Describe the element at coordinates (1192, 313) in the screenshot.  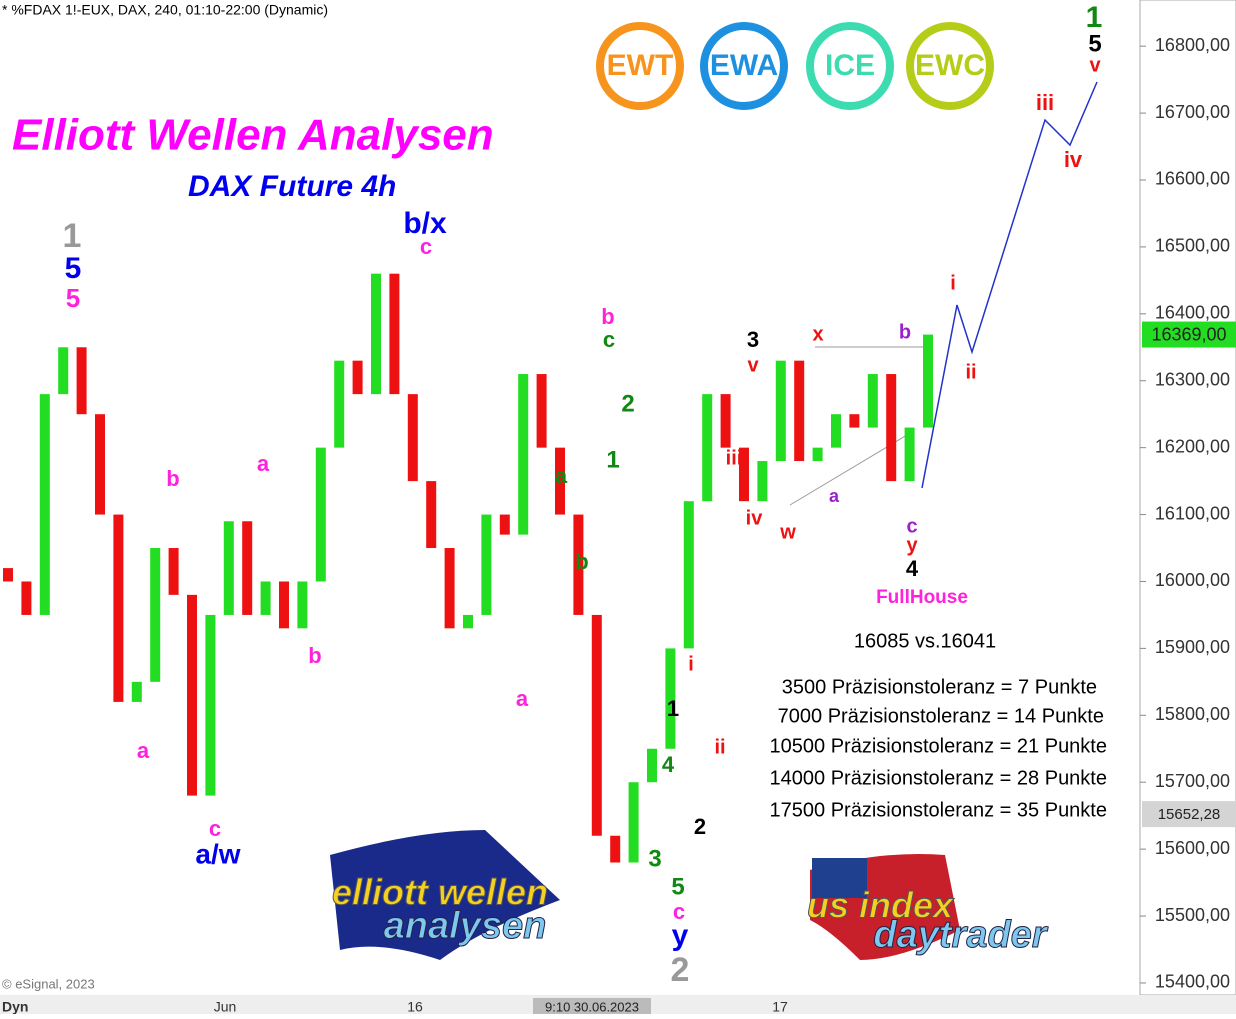
I see `y-tick-label: 16400,00` at that location.